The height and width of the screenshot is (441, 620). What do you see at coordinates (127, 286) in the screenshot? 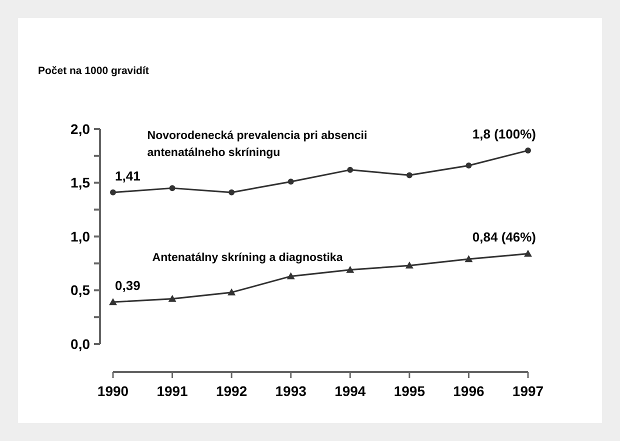
I see `data-label: 0,39` at bounding box center [127, 286].